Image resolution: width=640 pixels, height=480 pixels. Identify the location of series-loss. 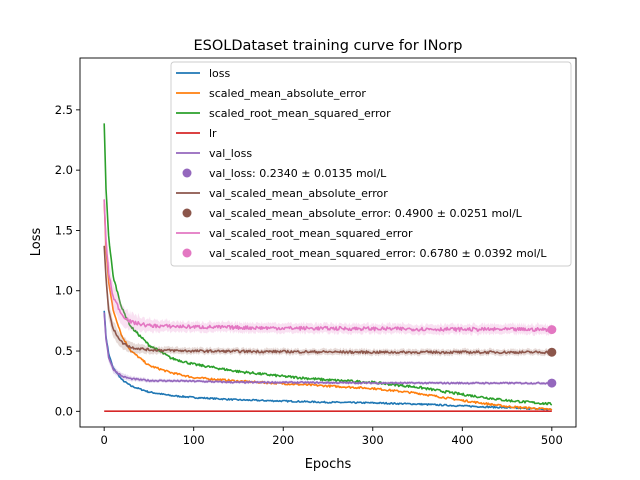
(328, 360).